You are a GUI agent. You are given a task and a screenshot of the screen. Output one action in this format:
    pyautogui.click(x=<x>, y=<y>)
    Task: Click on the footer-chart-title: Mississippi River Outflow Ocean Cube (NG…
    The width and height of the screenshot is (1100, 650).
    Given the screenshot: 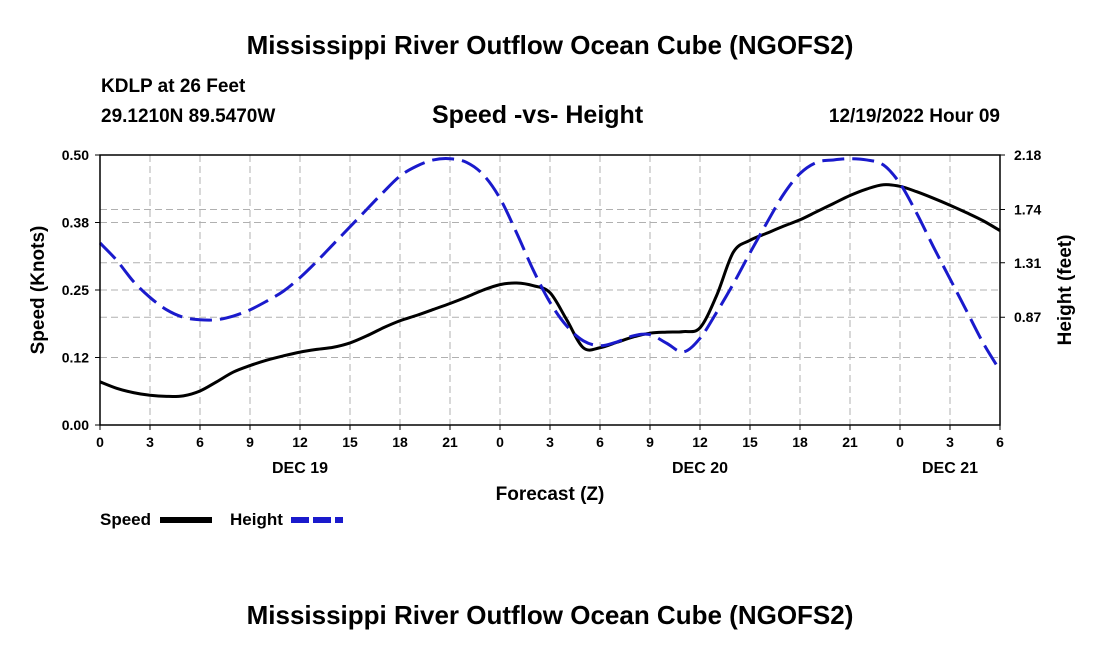 What is the action you would take?
    pyautogui.click(x=550, y=615)
    